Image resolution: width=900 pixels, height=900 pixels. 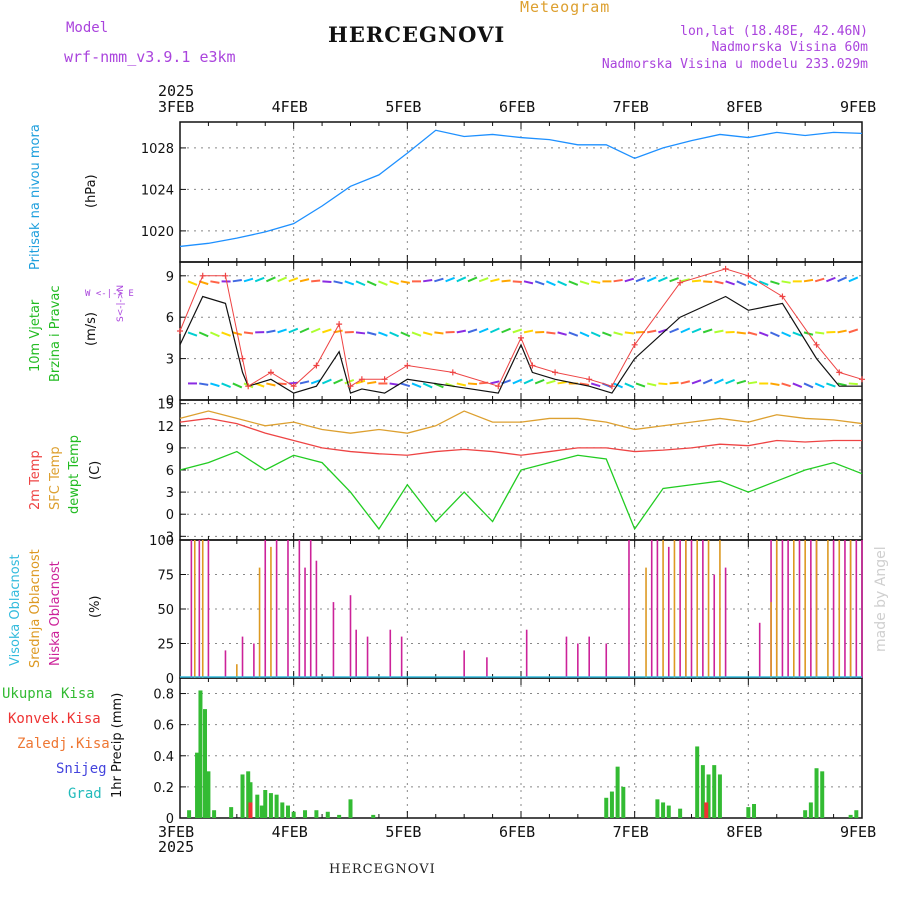 What do you see at coordinates (165, 576) in the screenshot?
I see `ytick-label: 75` at bounding box center [165, 576].